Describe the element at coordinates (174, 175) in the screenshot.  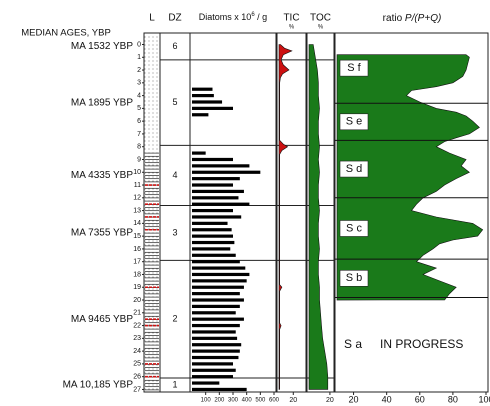
I see `zone-label: 4` at that location.